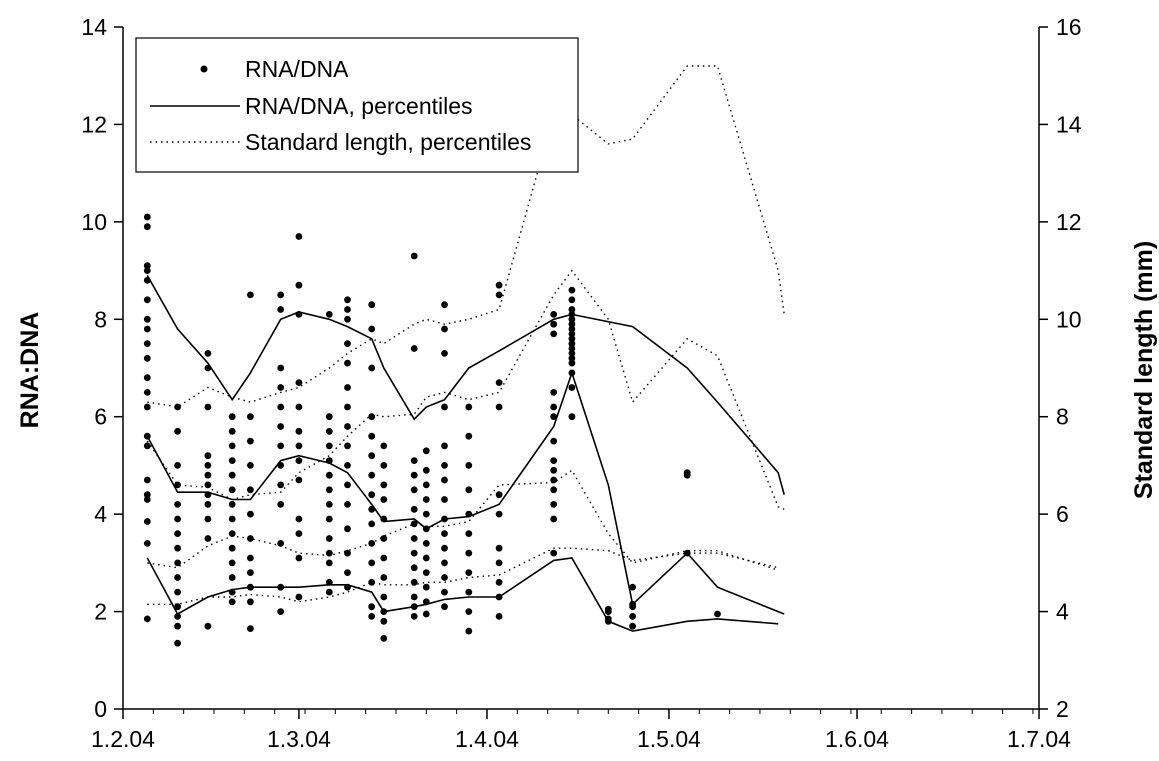 The image size is (1159, 761). Describe the element at coordinates (123, 739) in the screenshot. I see `x-tick-label: 1.2.04` at that location.